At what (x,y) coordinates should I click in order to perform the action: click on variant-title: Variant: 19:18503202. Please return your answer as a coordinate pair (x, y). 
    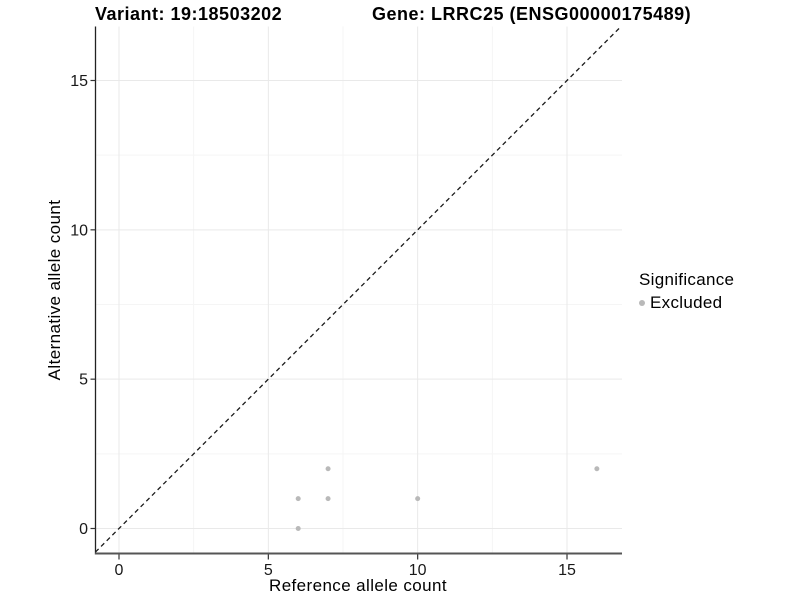
    Looking at the image, I should click on (189, 14).